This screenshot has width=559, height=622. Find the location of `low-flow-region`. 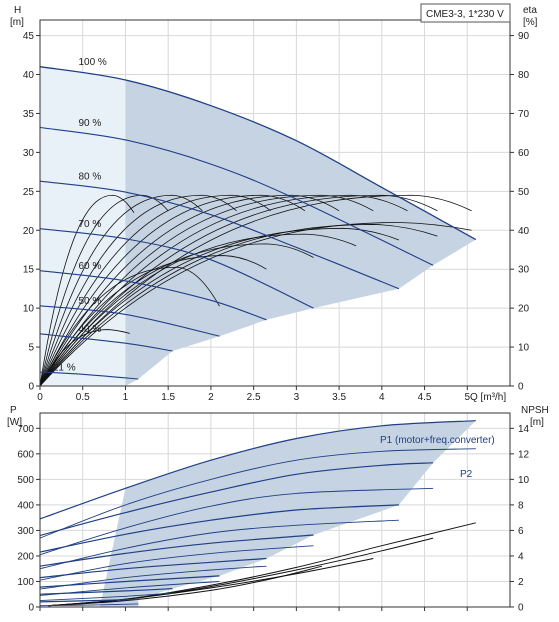

low-flow-region is located at coordinates (83, 226).